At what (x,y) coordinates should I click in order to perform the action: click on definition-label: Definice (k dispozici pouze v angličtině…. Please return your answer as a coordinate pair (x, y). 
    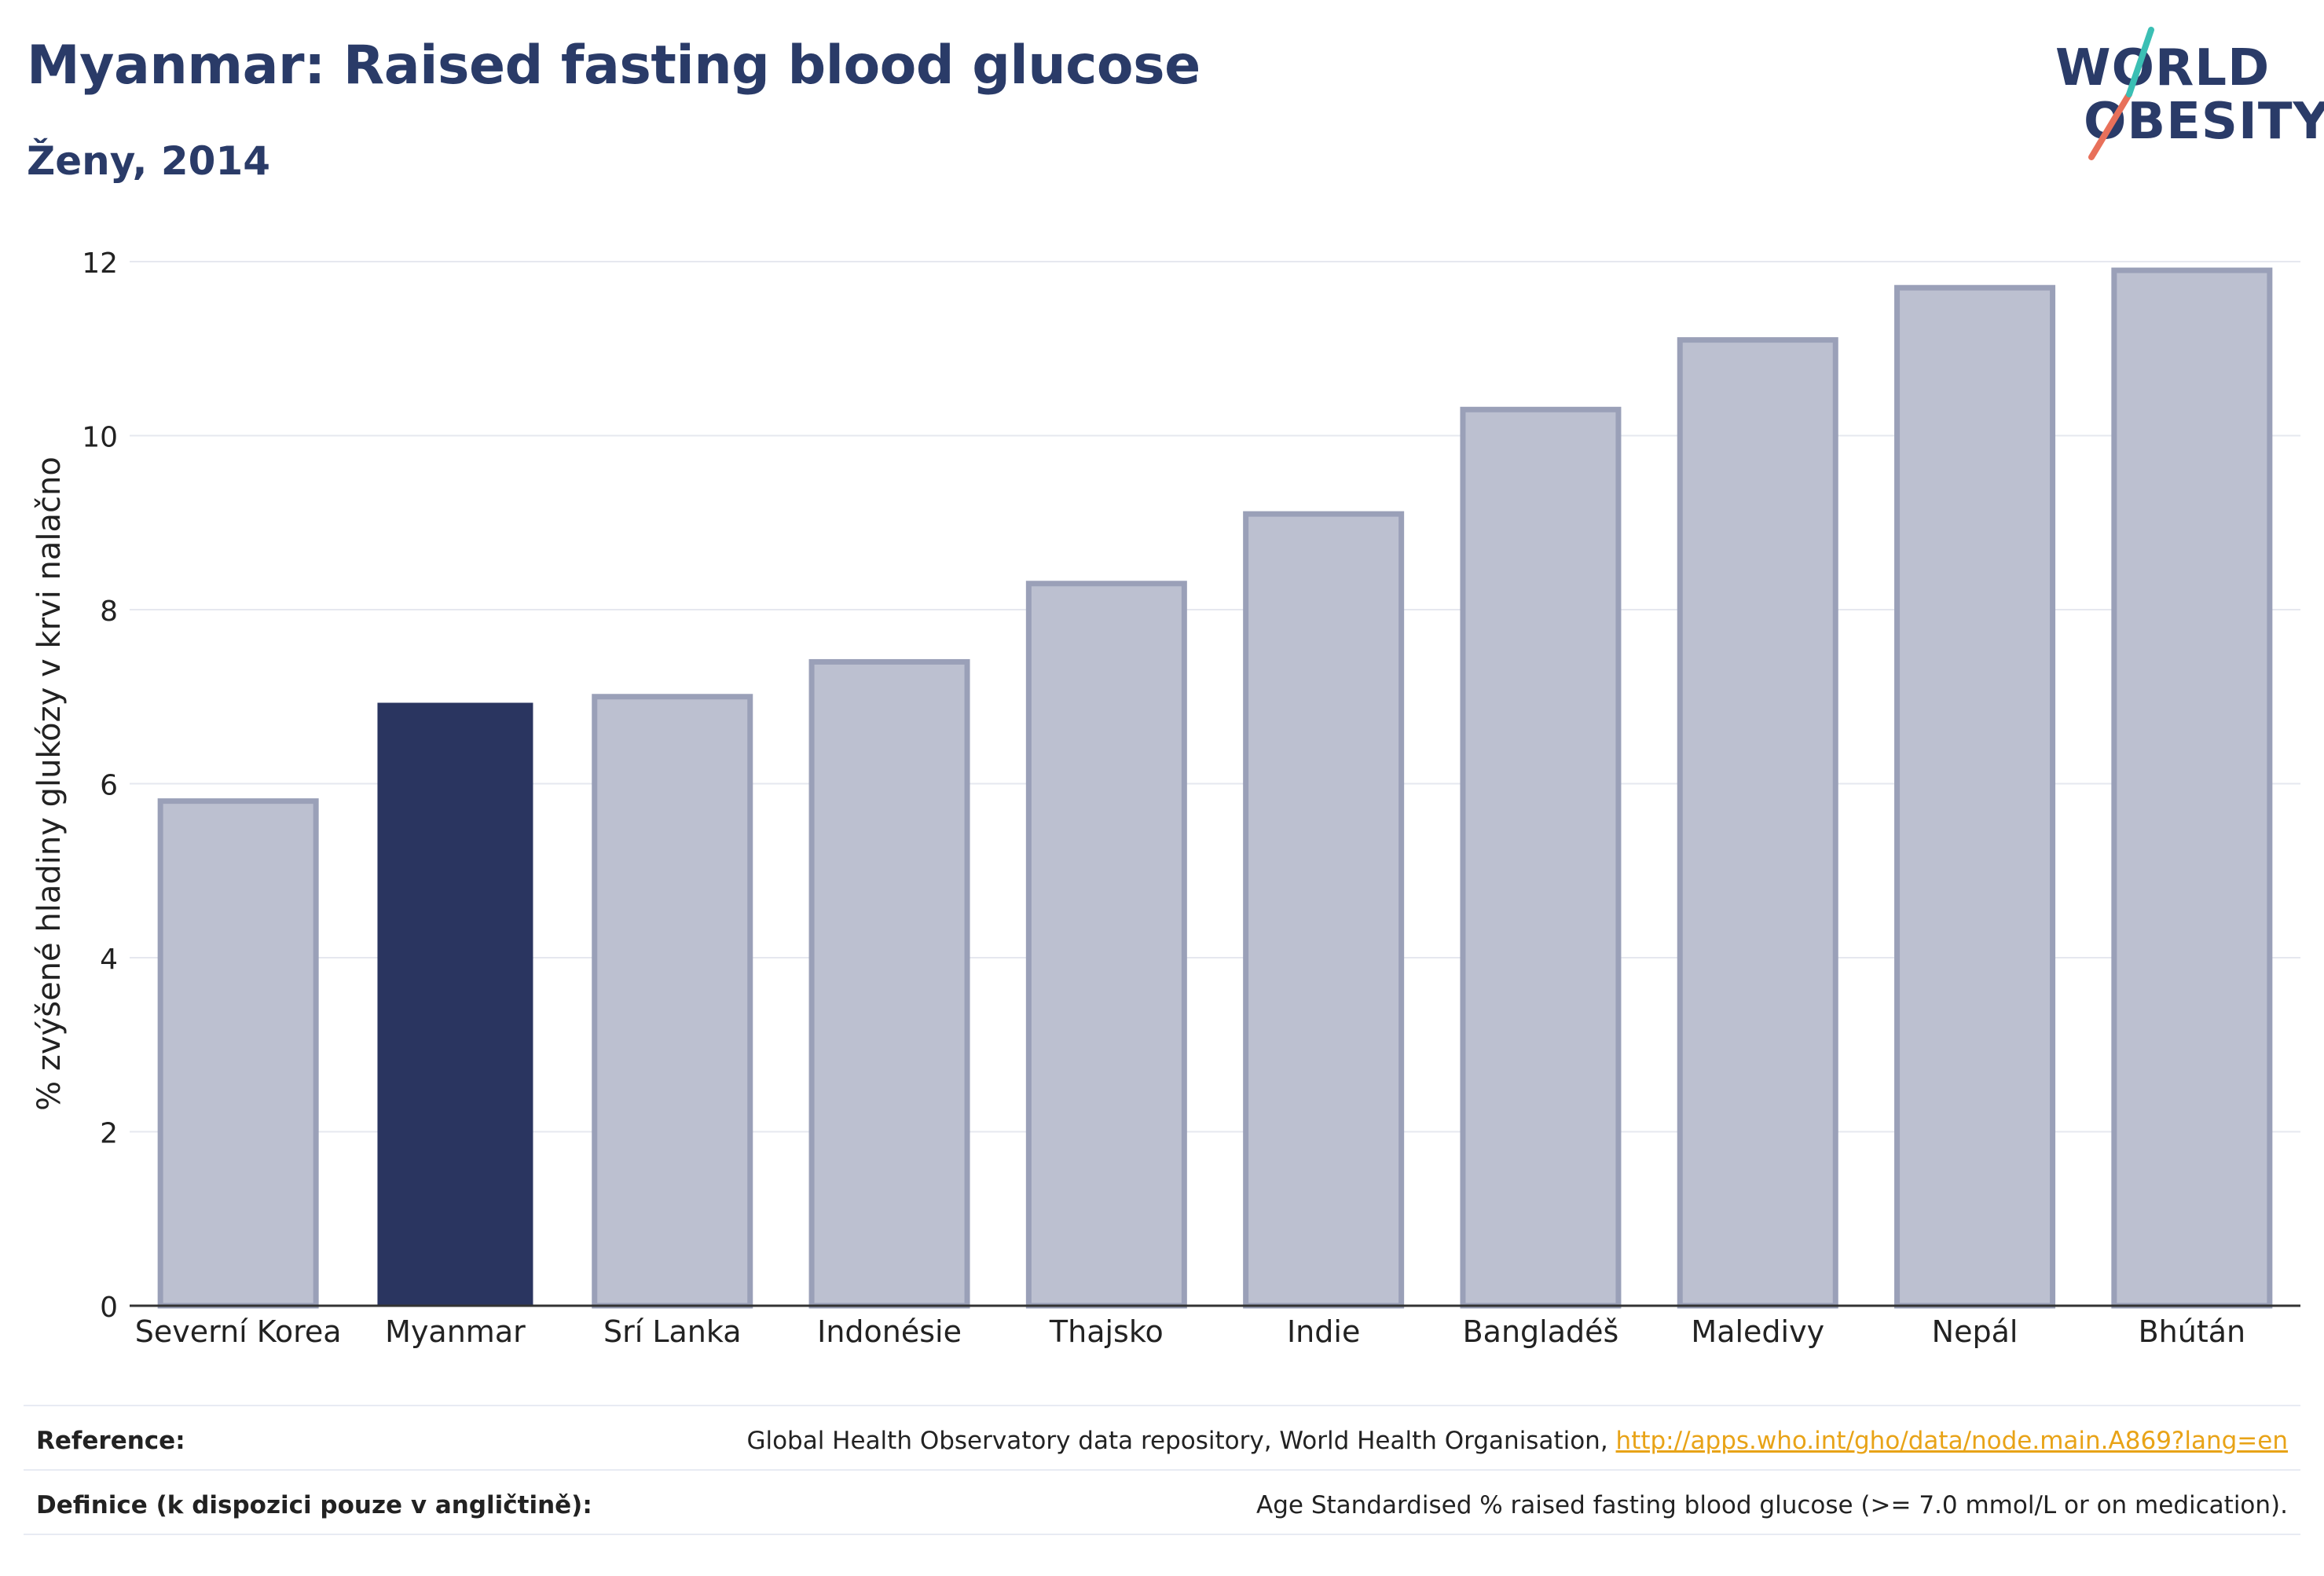
    Looking at the image, I should click on (314, 1505).